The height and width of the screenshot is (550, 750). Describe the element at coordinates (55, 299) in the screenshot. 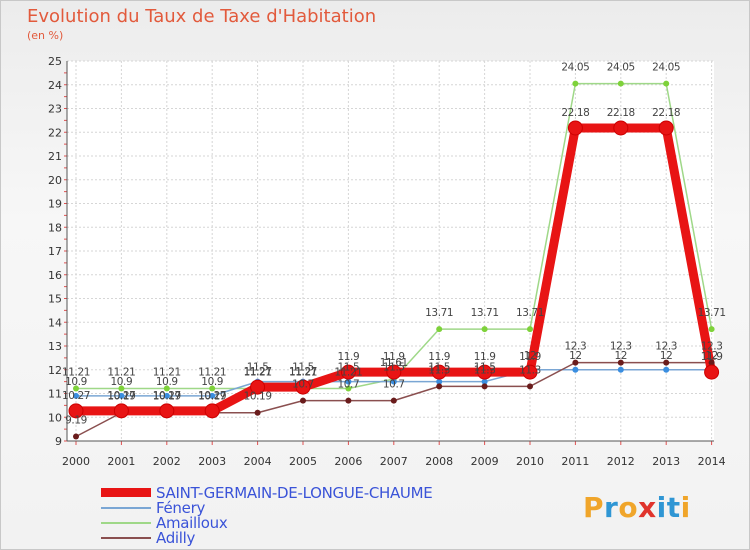

I see `y-tick-label: 15` at that location.